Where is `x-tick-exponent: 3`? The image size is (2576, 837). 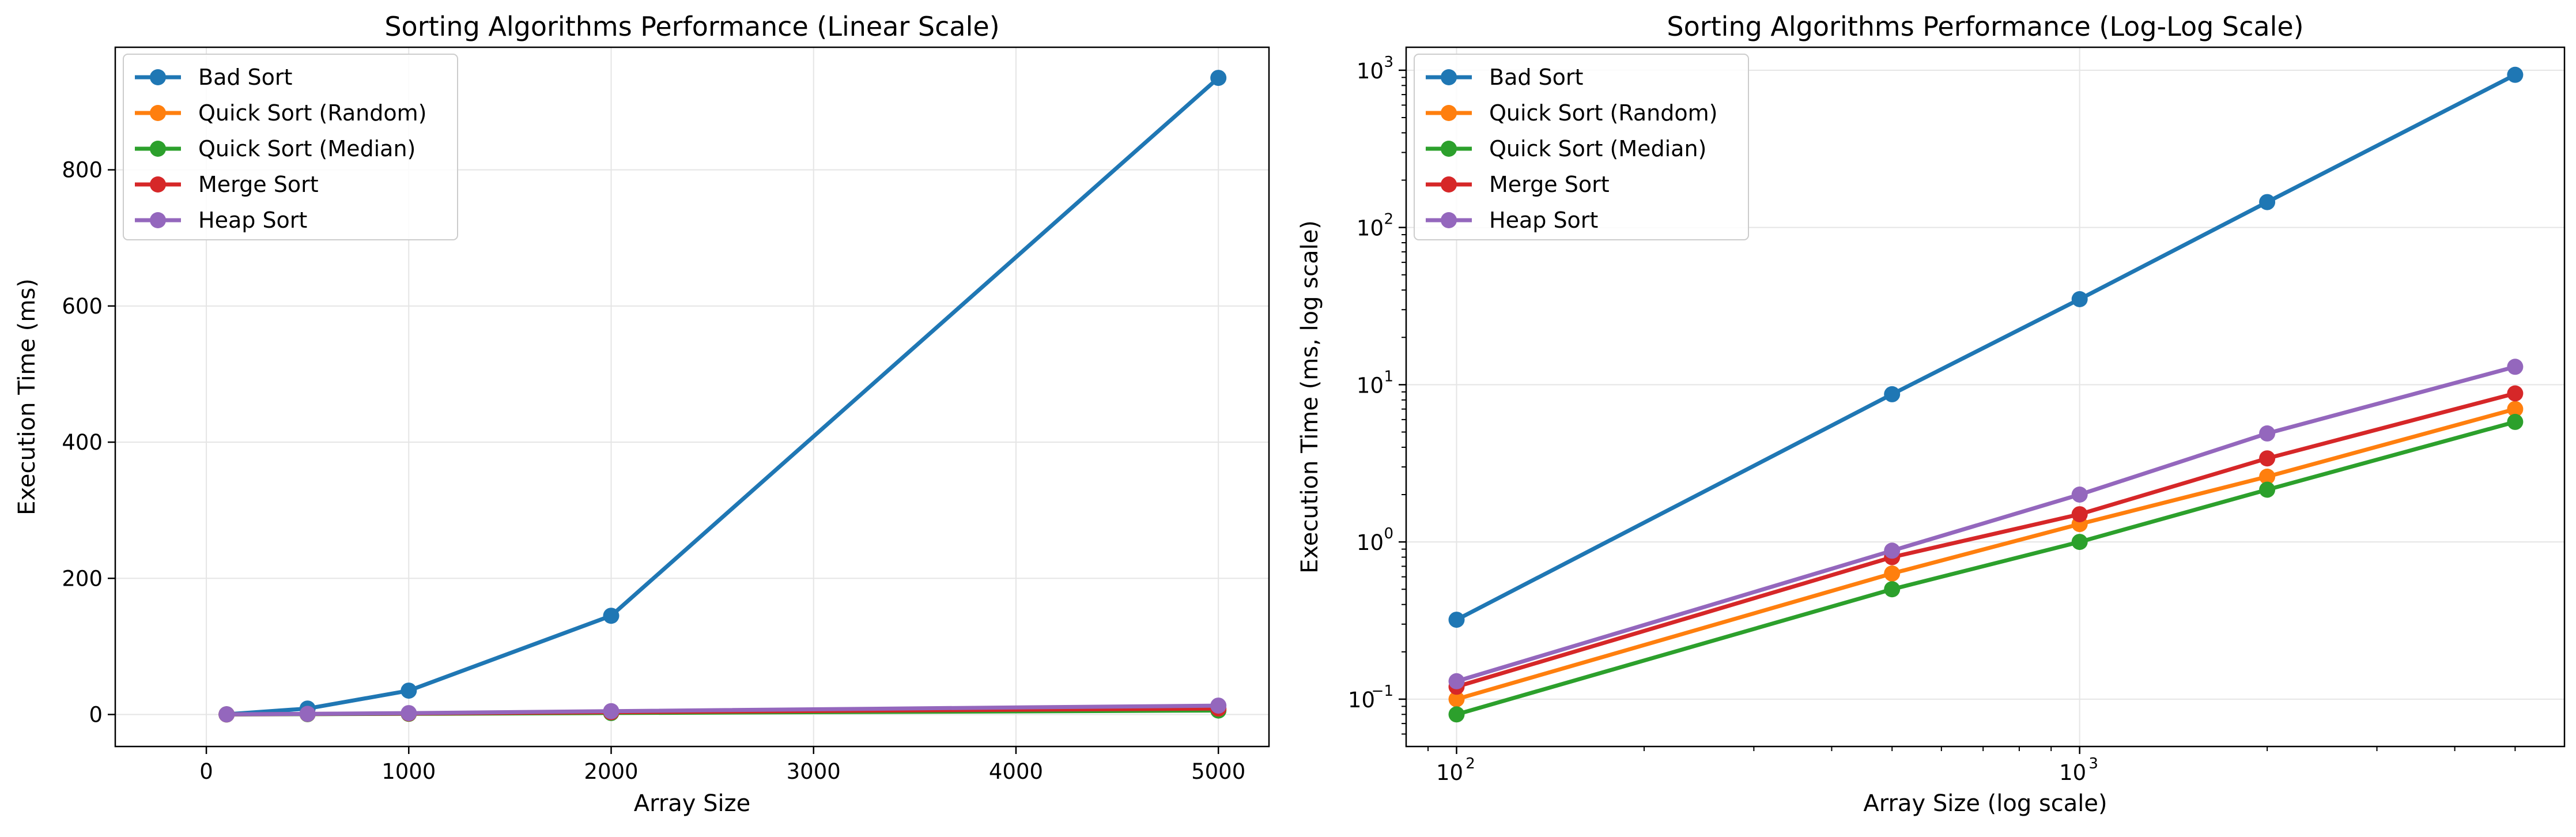 x-tick-exponent: 3 is located at coordinates (2093, 763).